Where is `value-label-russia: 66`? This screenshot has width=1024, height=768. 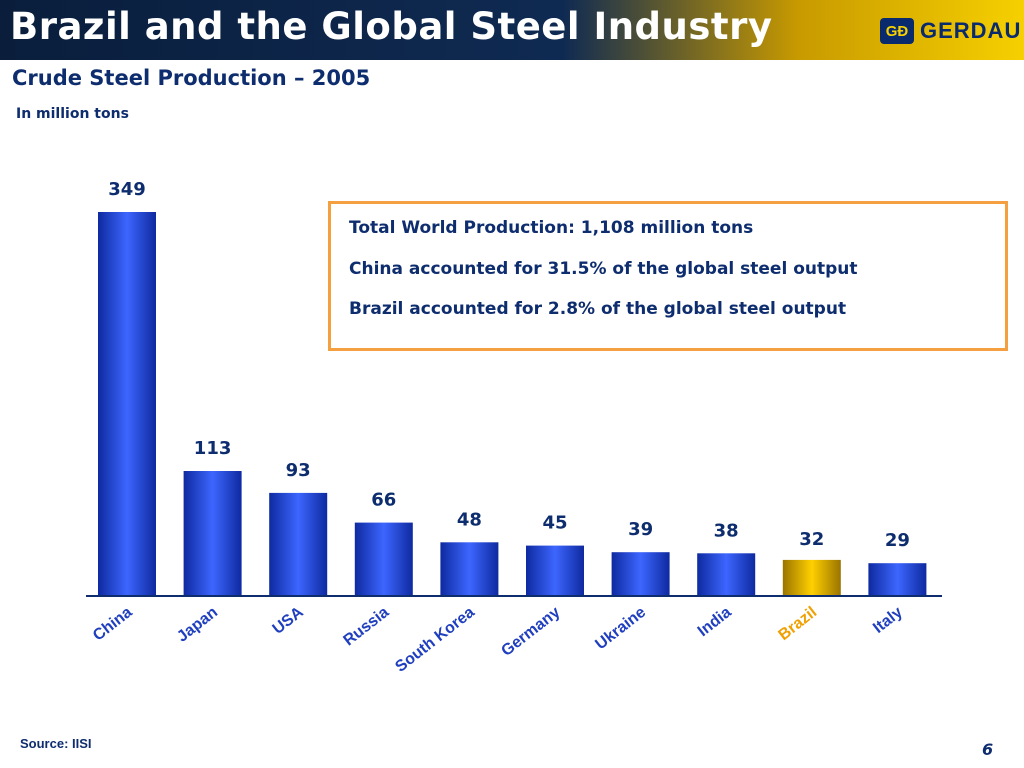 value-label-russia: 66 is located at coordinates (383, 500).